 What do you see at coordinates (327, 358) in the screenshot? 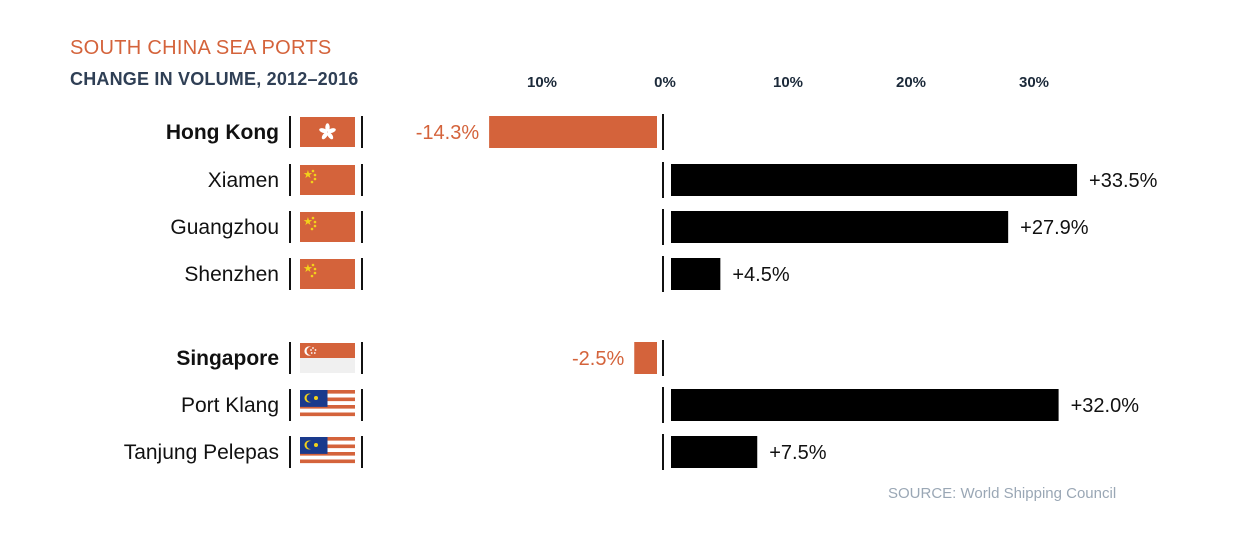
I see `singapore-flag` at bounding box center [327, 358].